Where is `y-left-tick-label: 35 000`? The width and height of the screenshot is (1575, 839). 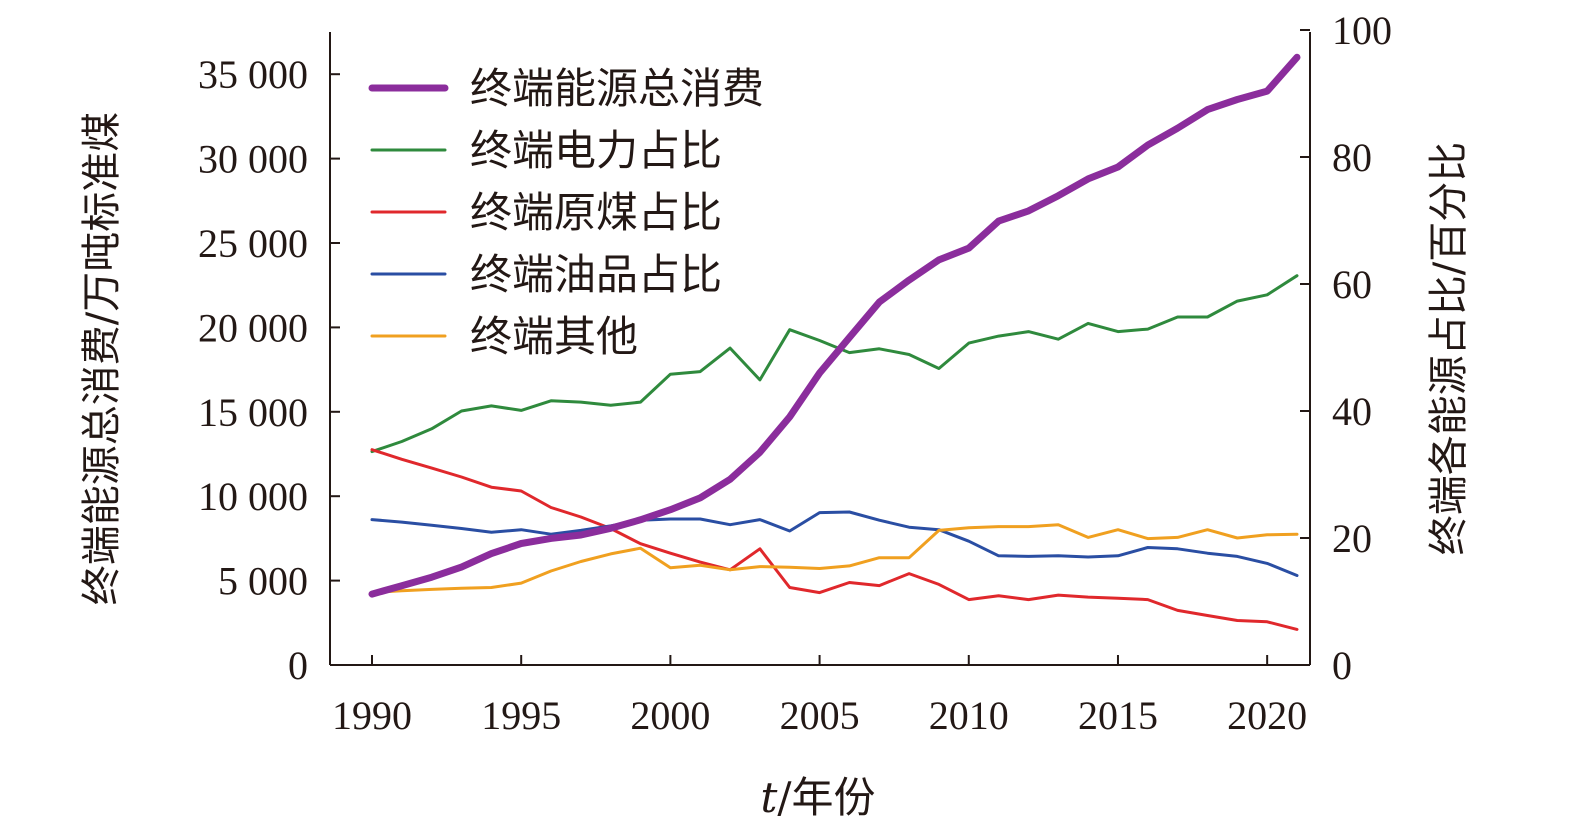 y-left-tick-label: 35 000 is located at coordinates (253, 74).